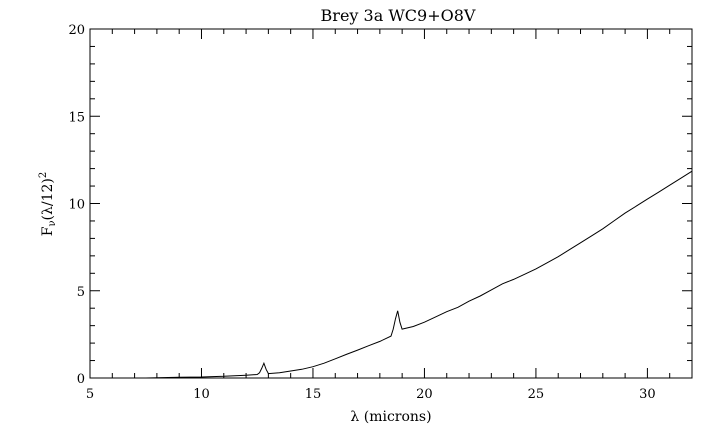 Image resolution: width=720 pixels, height=439 pixels. Describe the element at coordinates (43, 175) in the screenshot. I see `y-axis-title-sup: 2` at that location.